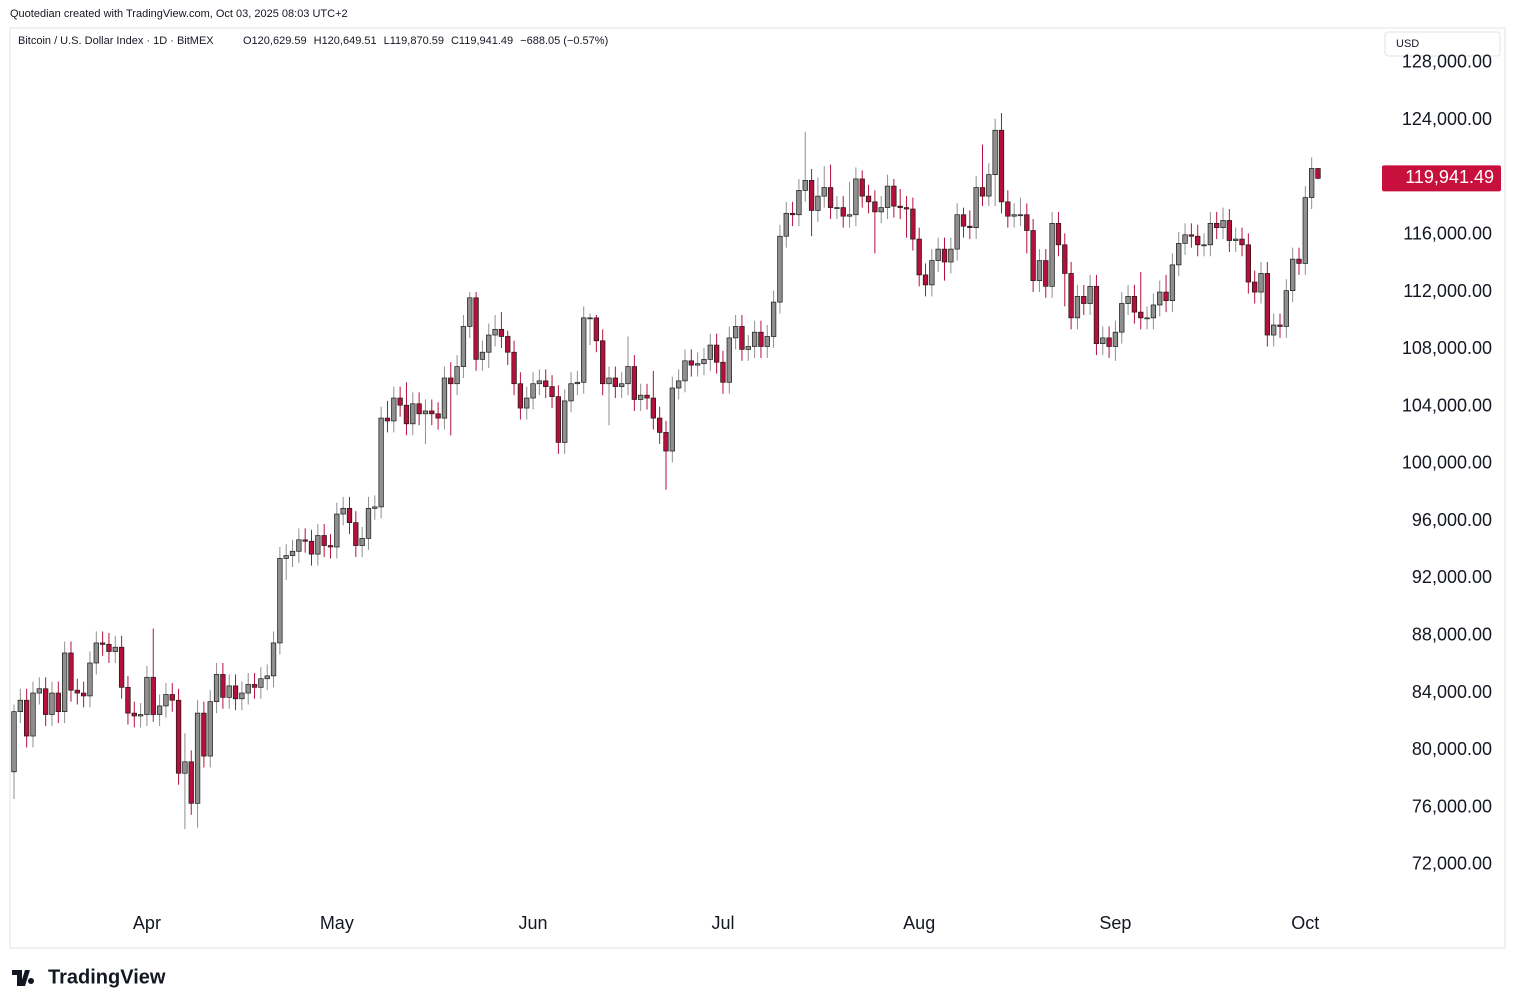 The width and height of the screenshot is (1515, 1008). Describe the element at coordinates (1447, 62) in the screenshot. I see `y-tick-label: 128,000.00` at that location.